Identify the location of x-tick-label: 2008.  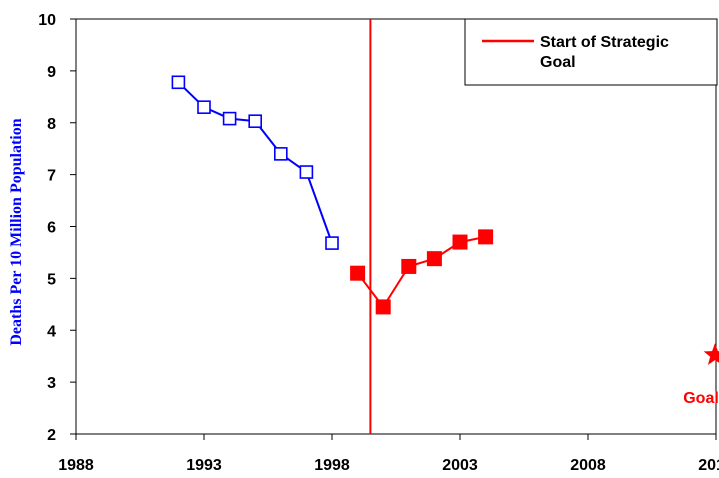
(588, 465).